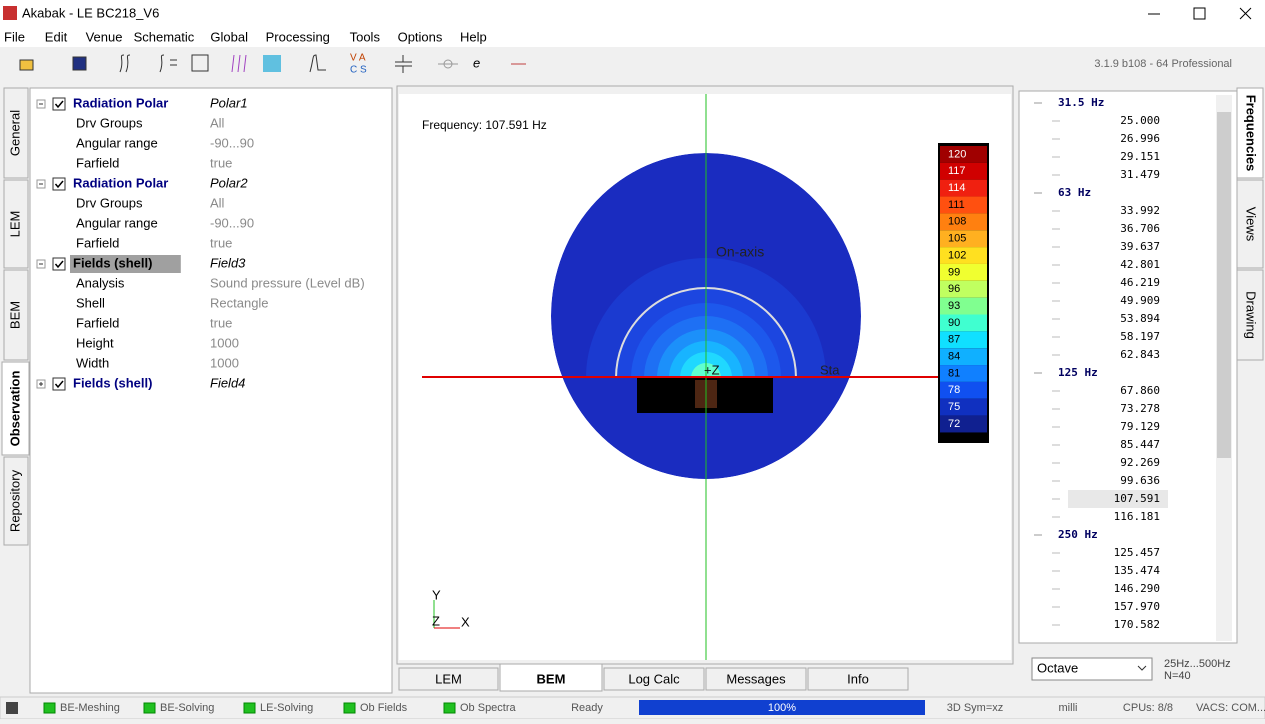 Image resolution: width=1265 pixels, height=724 pixels. What do you see at coordinates (1081, 102) in the screenshot?
I see `frequency-group: 31.5 Hz` at bounding box center [1081, 102].